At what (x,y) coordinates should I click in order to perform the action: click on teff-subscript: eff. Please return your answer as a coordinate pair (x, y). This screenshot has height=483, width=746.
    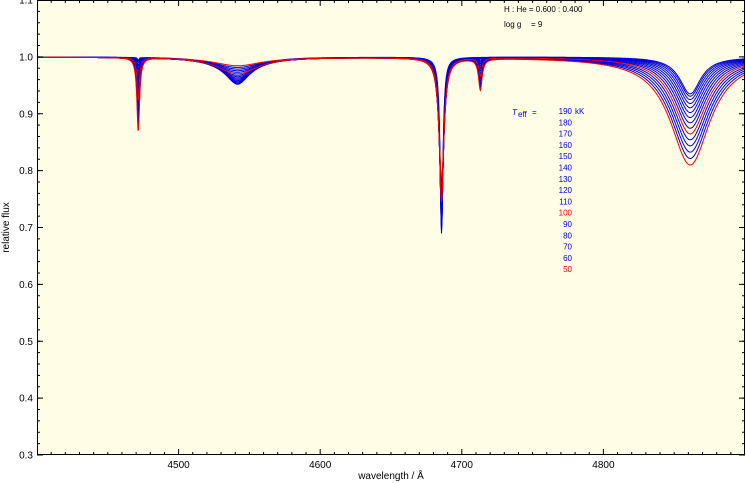
    Looking at the image, I should click on (523, 114).